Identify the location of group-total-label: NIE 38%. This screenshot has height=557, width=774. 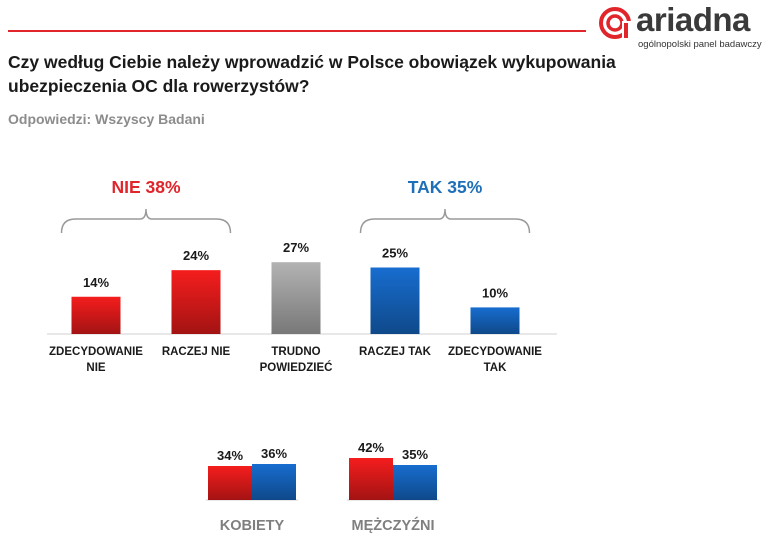
(145, 187).